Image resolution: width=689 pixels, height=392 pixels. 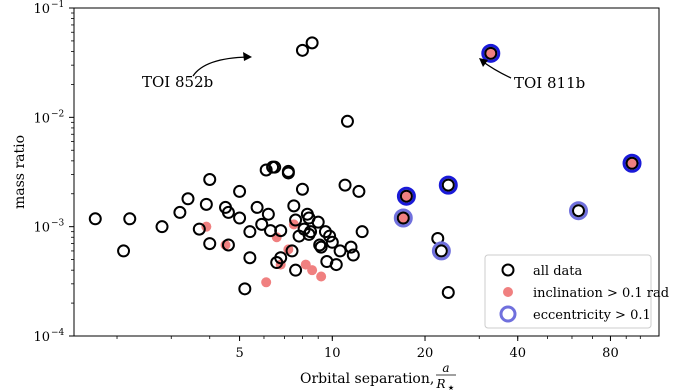 What do you see at coordinates (220, 66) in the screenshot?
I see `annotation-arrow-toi-852b` at bounding box center [220, 66].